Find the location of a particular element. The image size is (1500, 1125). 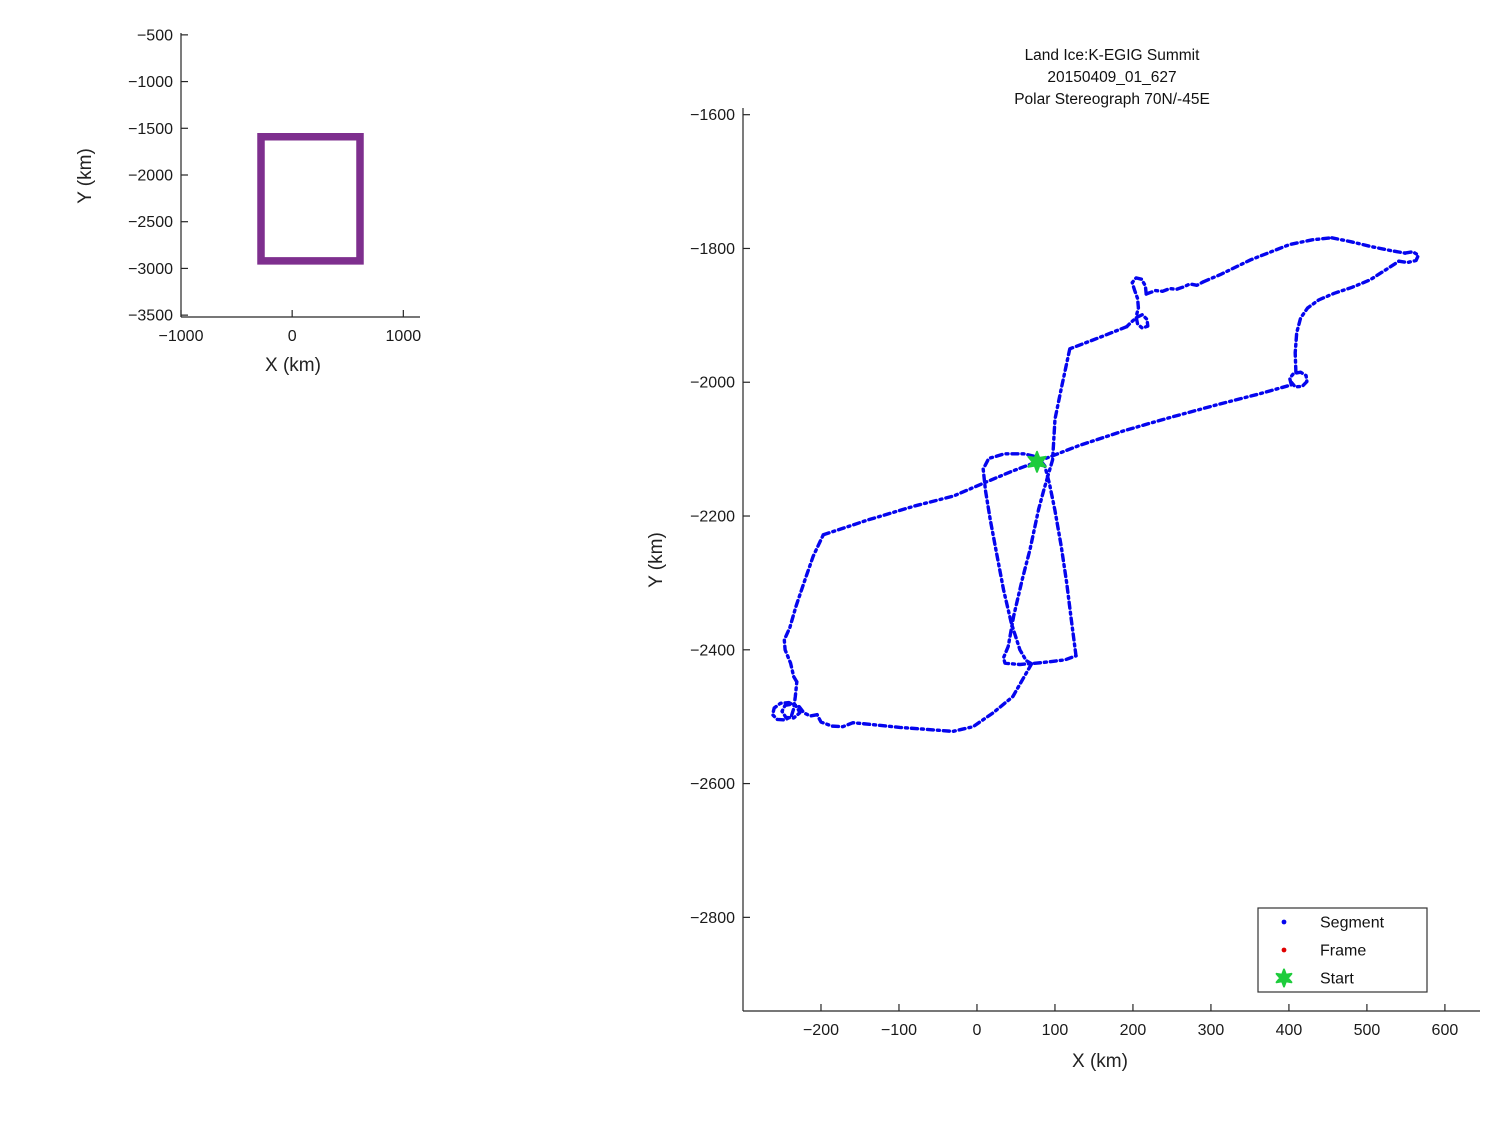

main-xtick-label: 400 is located at coordinates (1289, 1030).